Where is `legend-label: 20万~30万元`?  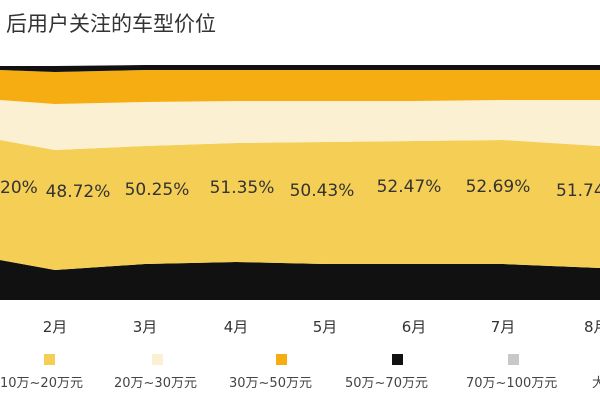
legend-label: 20万~30万元 is located at coordinates (155, 383).